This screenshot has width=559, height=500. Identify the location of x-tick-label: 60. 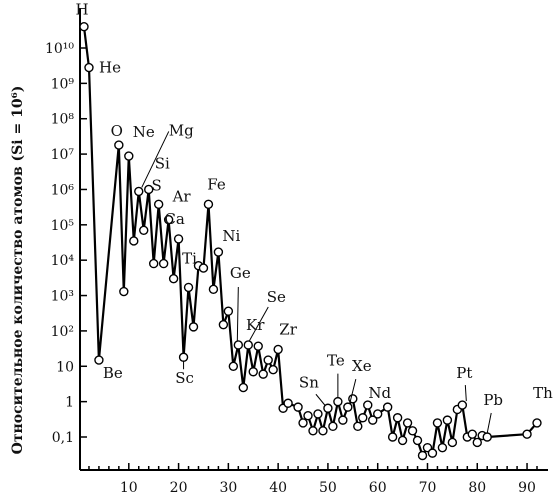
(378, 488).